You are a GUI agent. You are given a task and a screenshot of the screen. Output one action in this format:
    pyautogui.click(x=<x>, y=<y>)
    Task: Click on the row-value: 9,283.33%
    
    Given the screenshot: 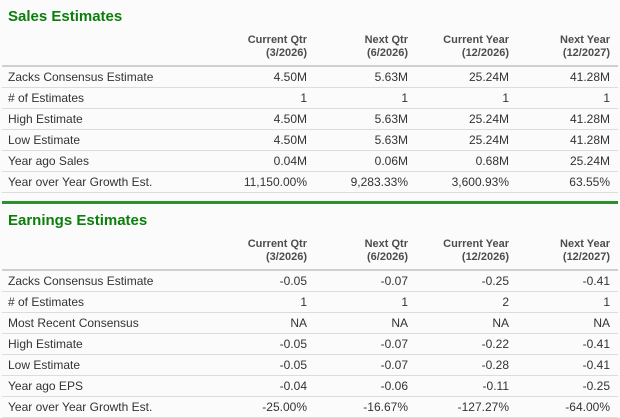 What is the action you would take?
    pyautogui.click(x=365, y=182)
    